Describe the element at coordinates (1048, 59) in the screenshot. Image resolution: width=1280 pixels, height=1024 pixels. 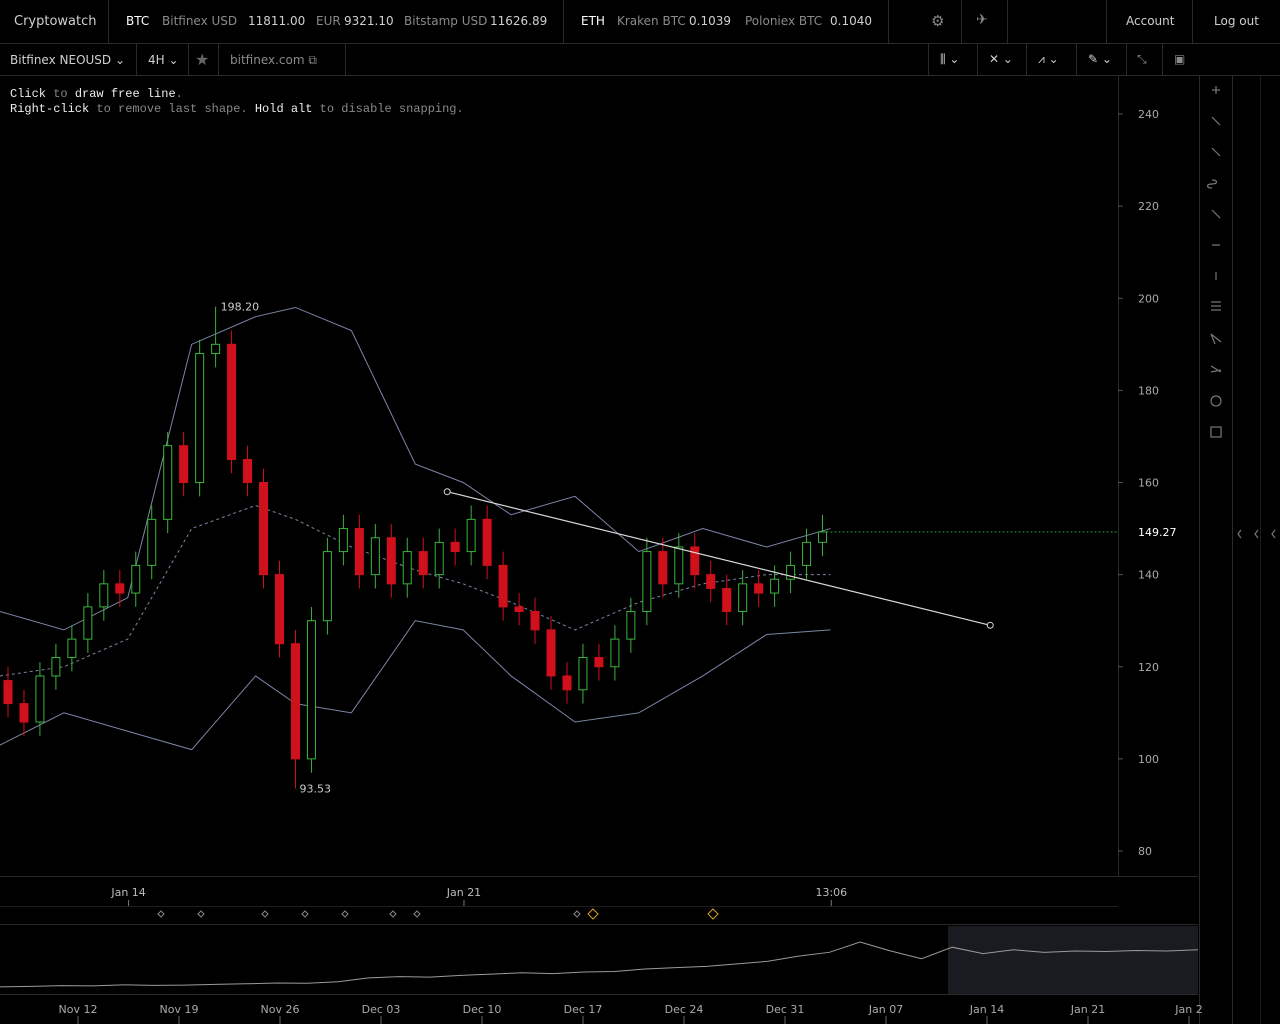
I see `overlay-button: ⩘ ⌄` at that location.